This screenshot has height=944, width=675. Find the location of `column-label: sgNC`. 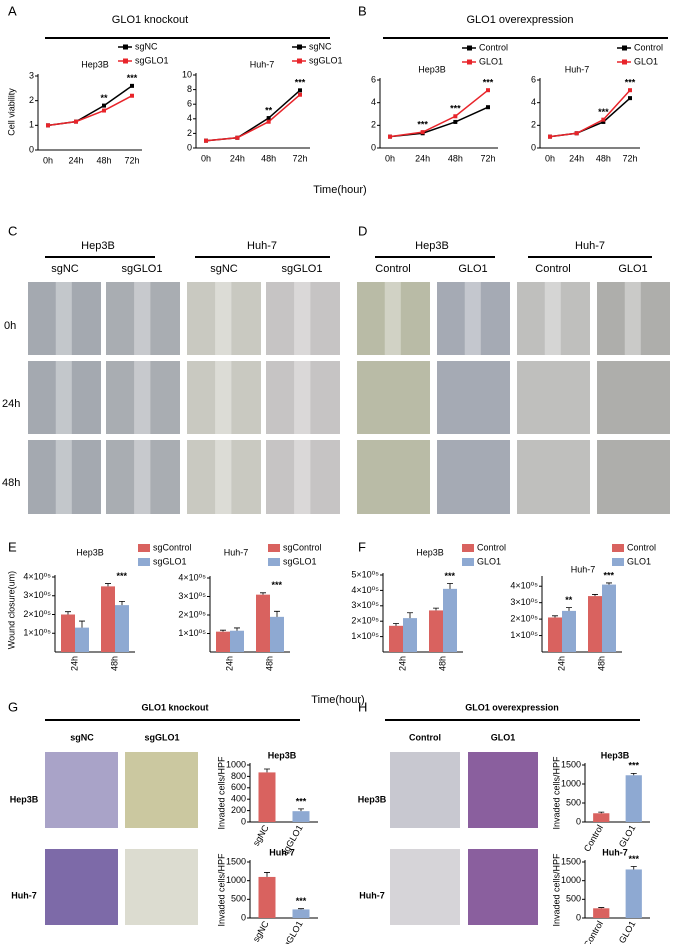

column-label: sgNC is located at coordinates (224, 269).